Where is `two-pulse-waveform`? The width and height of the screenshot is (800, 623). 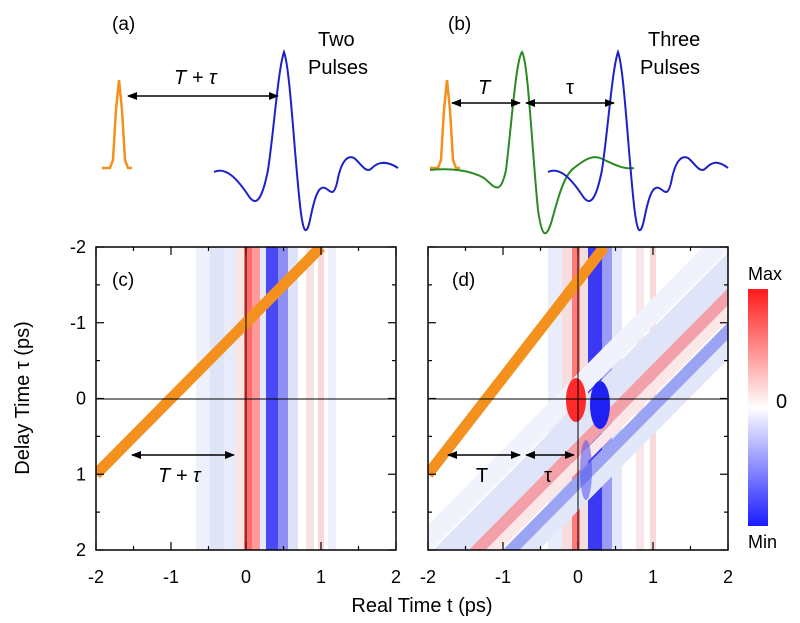
two-pulse-waveform is located at coordinates (306, 140).